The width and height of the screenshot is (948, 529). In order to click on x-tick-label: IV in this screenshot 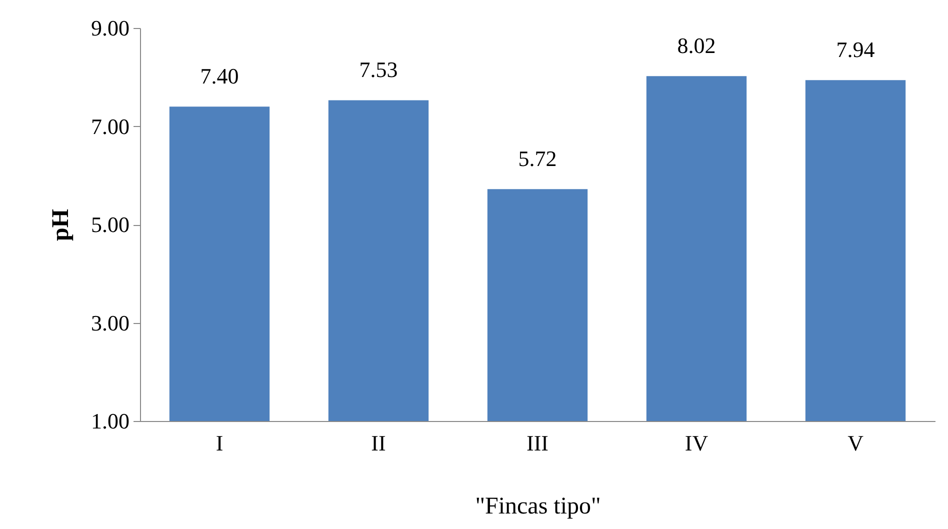, I will do `click(696, 443)`.